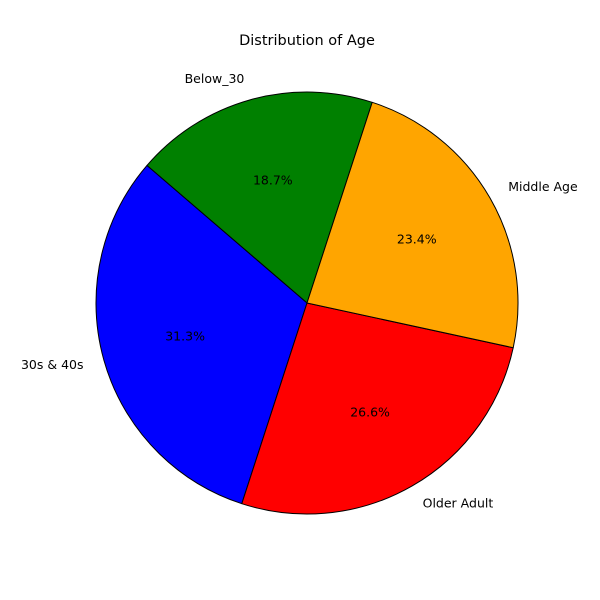 This screenshot has width=600, height=600. Describe the element at coordinates (370, 411) in the screenshot. I see `pie-percent-older-adult: 26.6%` at that location.